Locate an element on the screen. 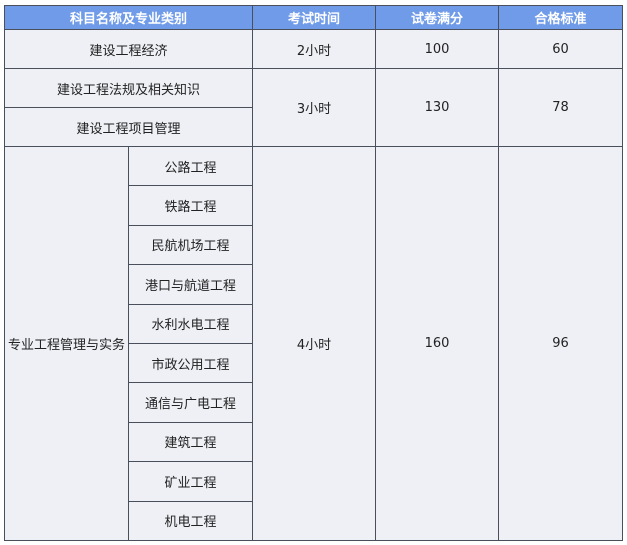 The image size is (627, 545). category-cell: 公路工程 is located at coordinates (190, 166).